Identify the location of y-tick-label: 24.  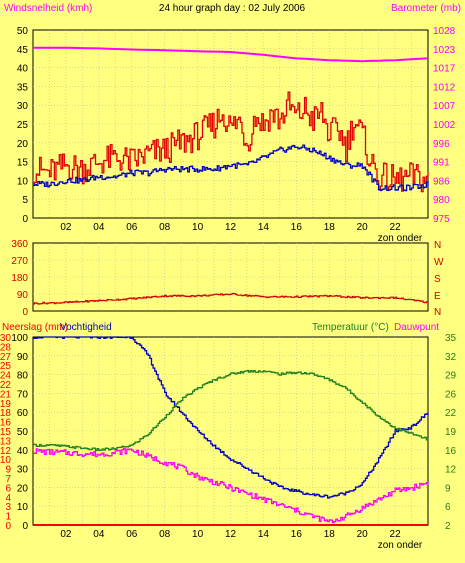
(5, 376).